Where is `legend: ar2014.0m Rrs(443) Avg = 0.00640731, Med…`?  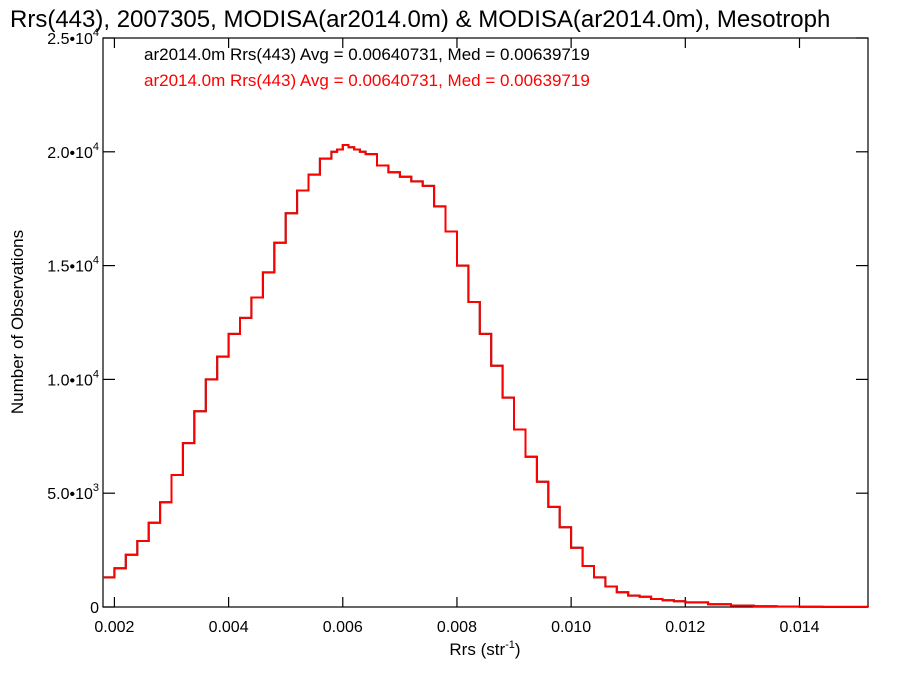 legend: ar2014.0m Rrs(443) Avg = 0.00640731, Med… is located at coordinates (367, 67).